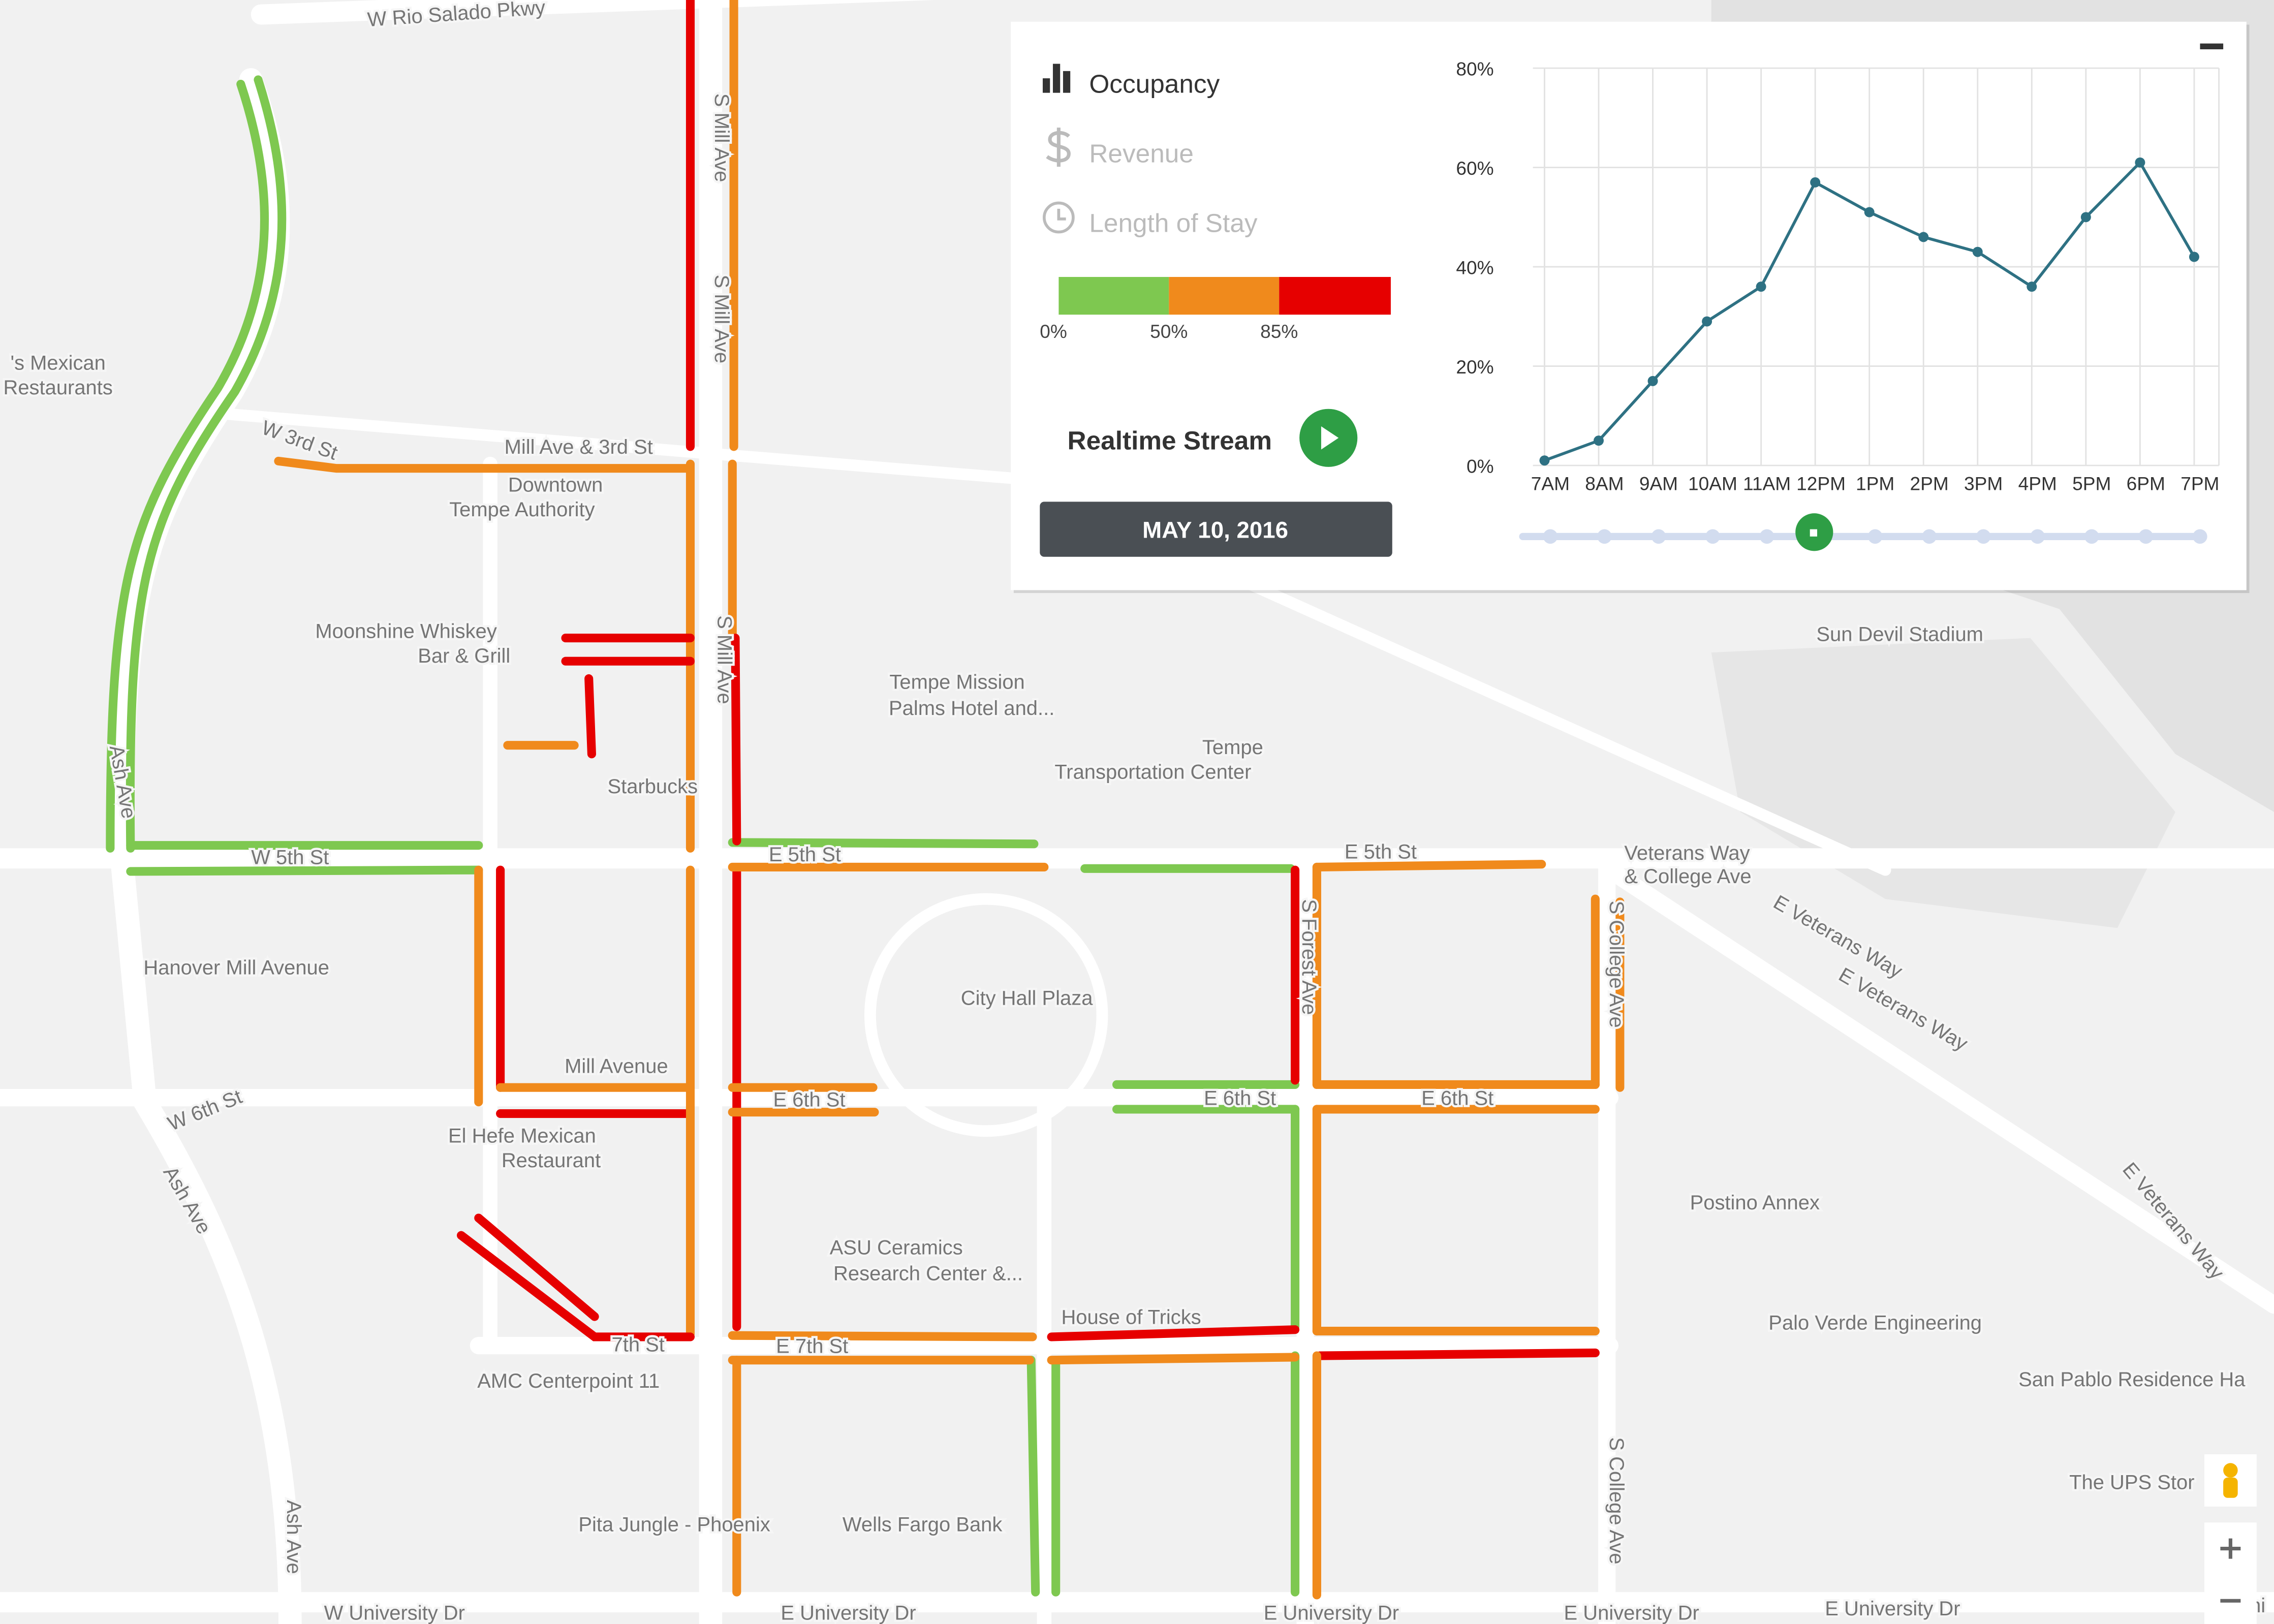  Describe the element at coordinates (1173, 223) in the screenshot. I see `metric-tab: Length of Stay` at that location.